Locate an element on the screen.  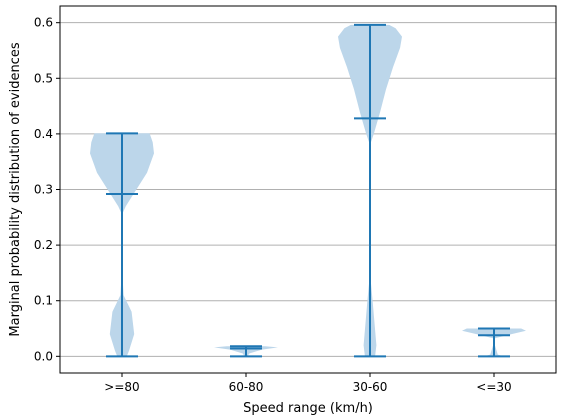
y-tick-label: 0.3 is located at coordinates (43, 190).